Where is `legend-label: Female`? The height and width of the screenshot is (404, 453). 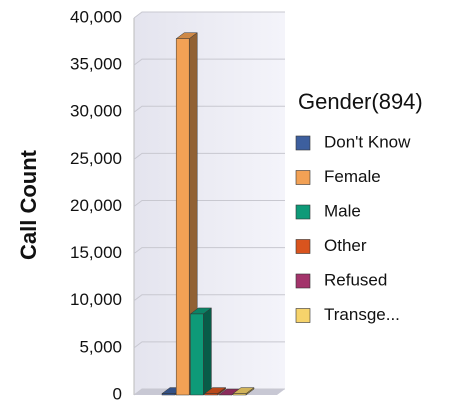
legend-label: Female is located at coordinates (352, 176).